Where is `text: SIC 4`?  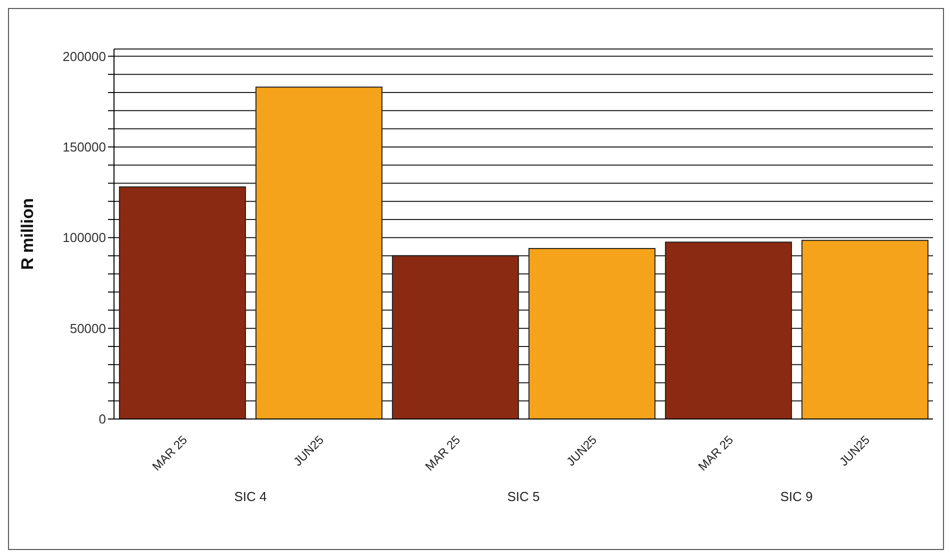 text: SIC 4 is located at coordinates (250, 496).